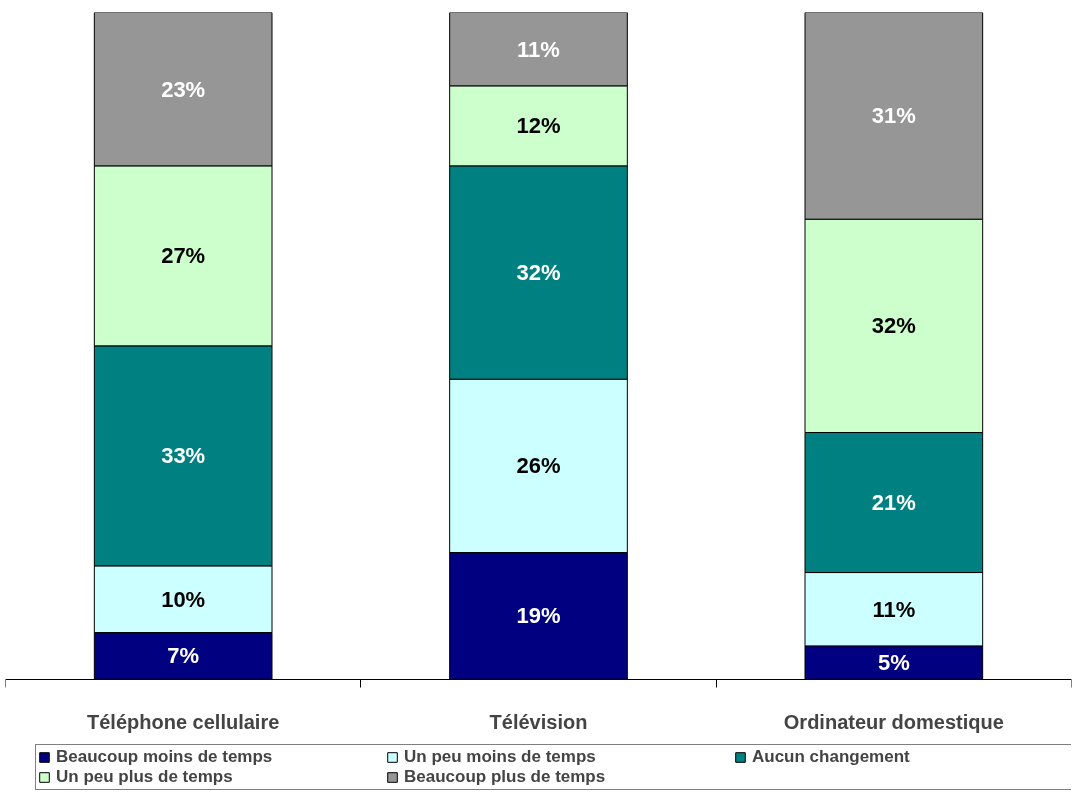  I want to click on x-tick-label: Télévision, so click(538, 722).